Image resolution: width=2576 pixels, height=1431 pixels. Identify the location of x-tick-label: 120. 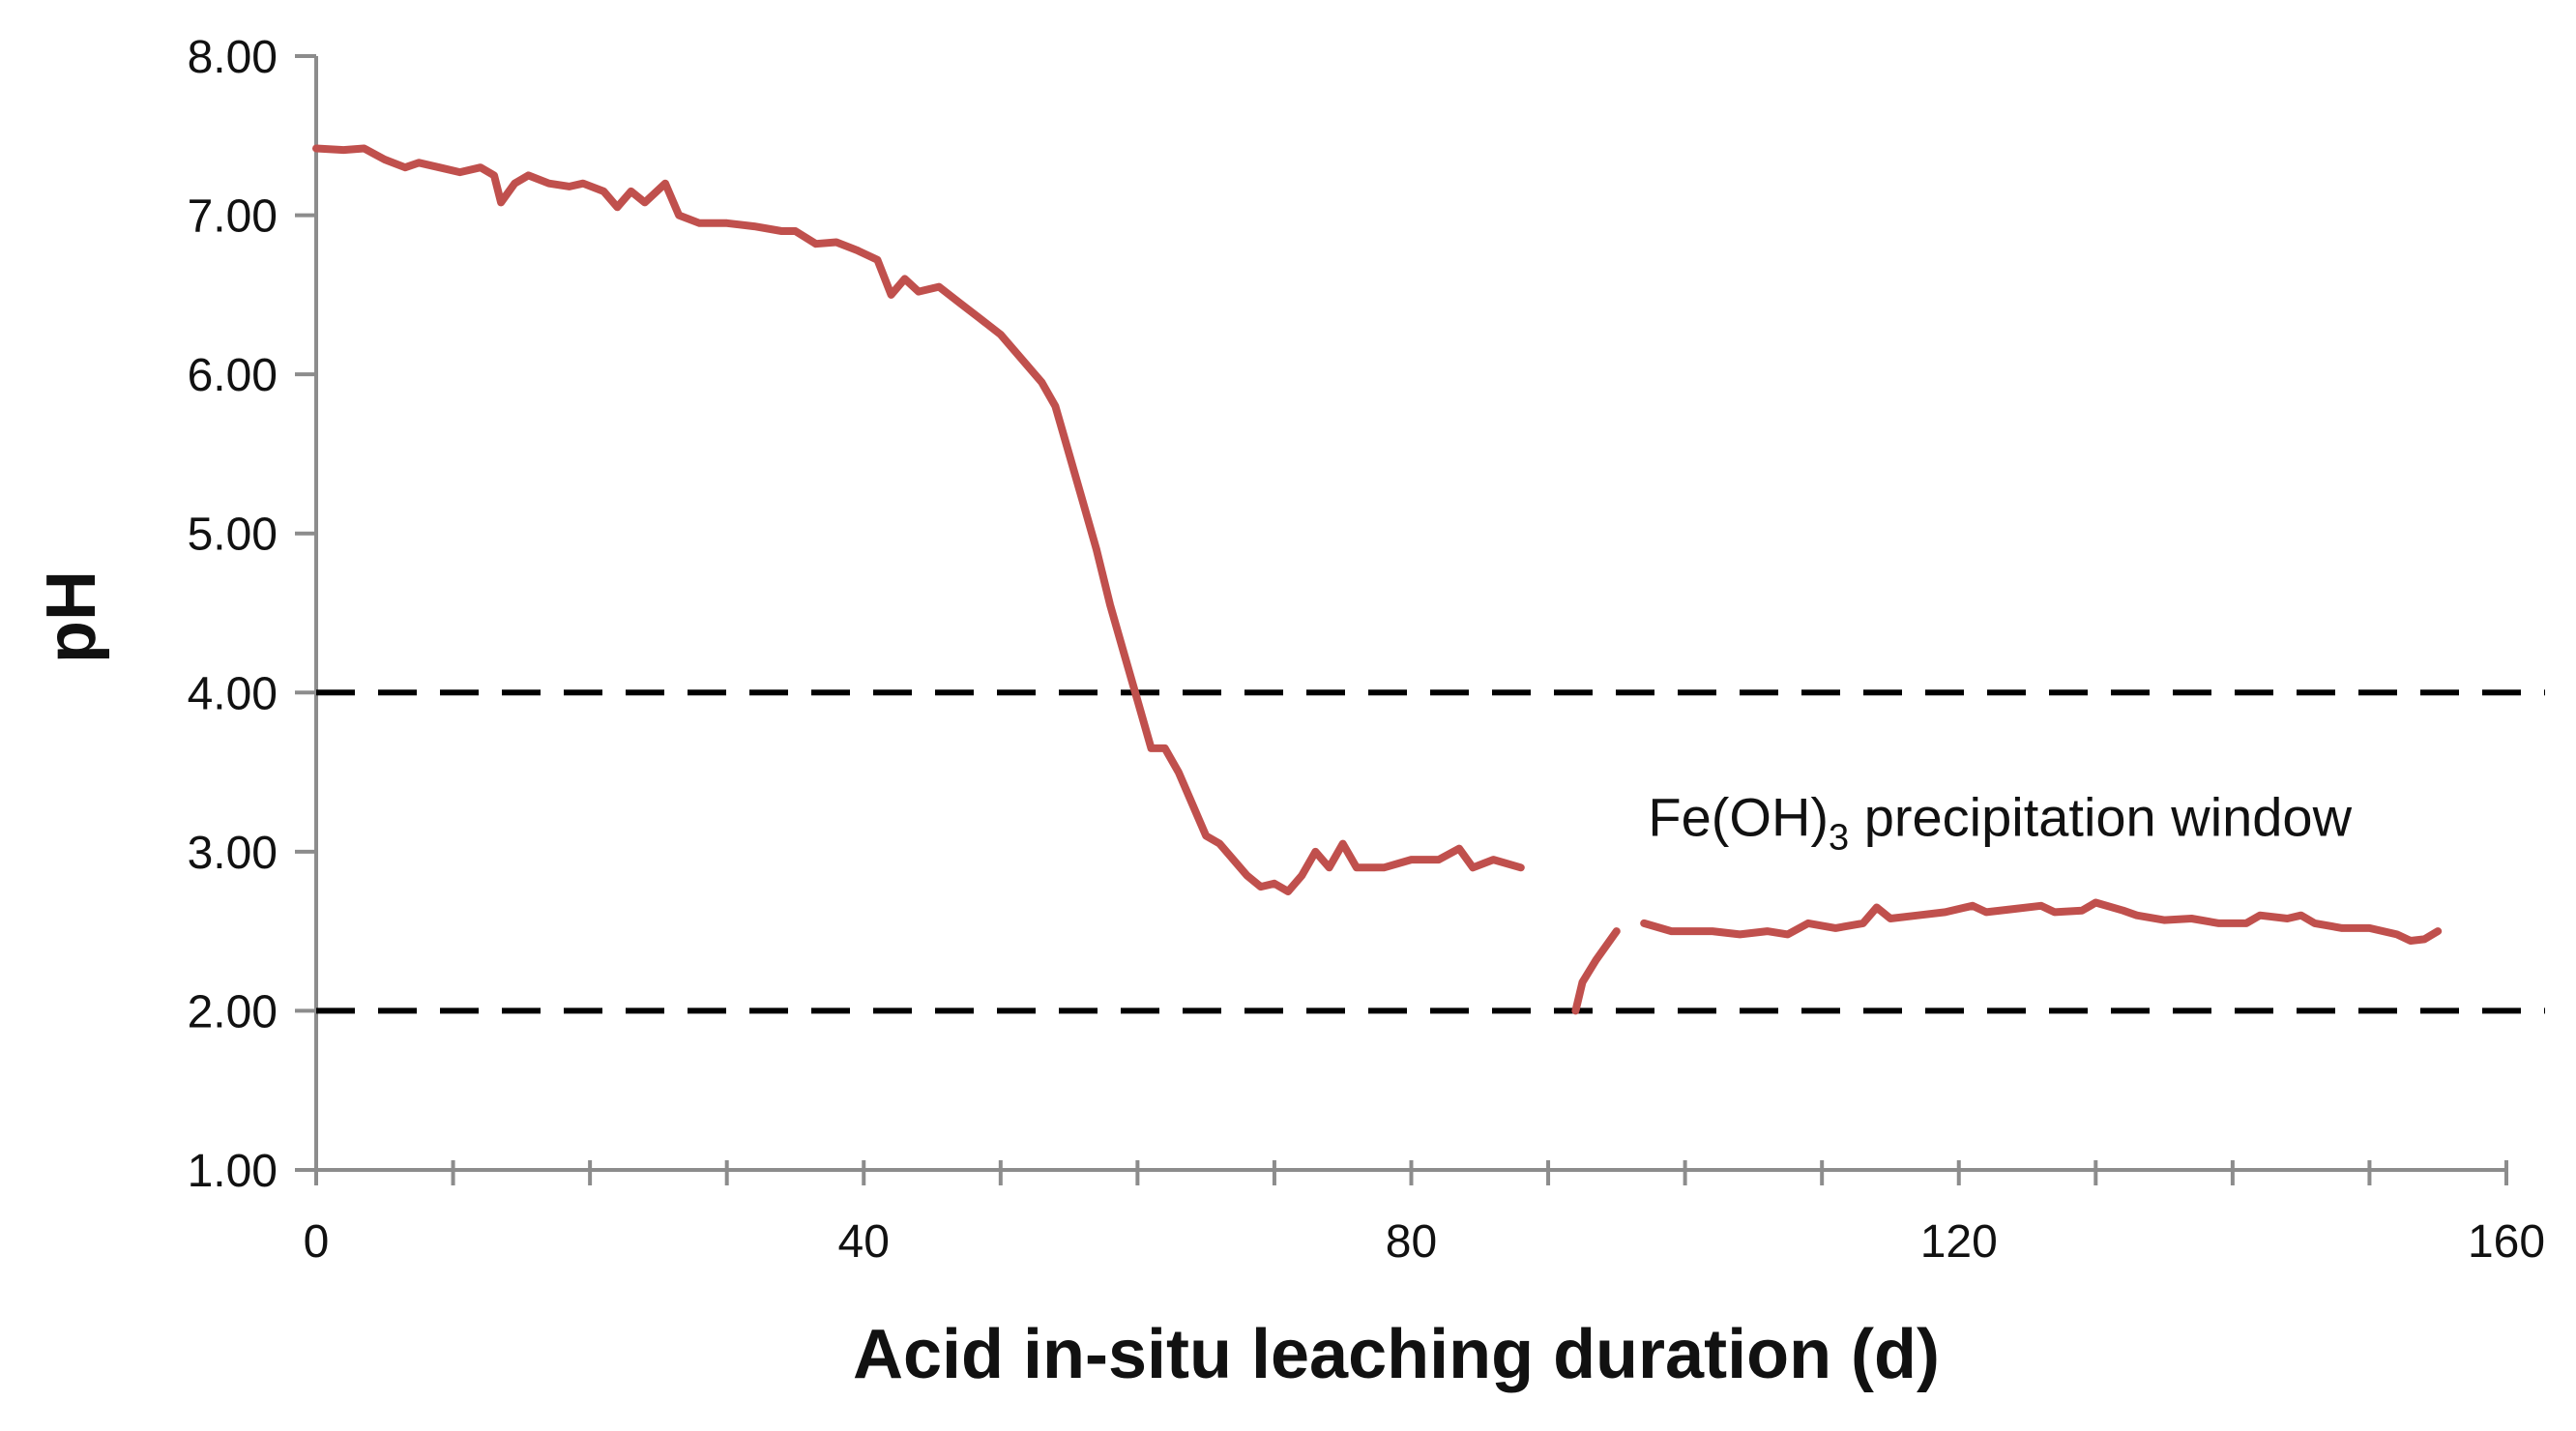
(1959, 1242).